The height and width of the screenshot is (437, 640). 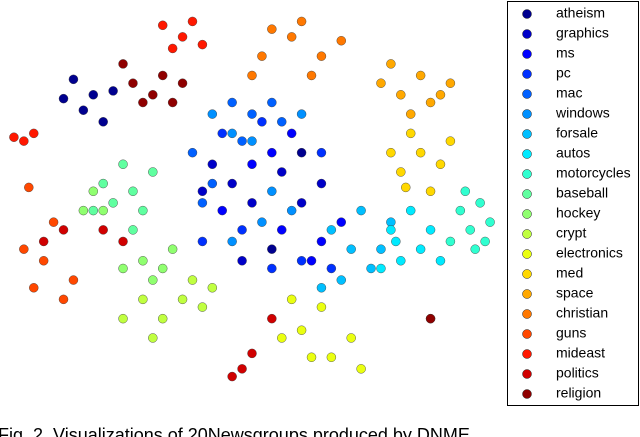 What do you see at coordinates (573, 153) in the screenshot?
I see `legend-label: autos` at bounding box center [573, 153].